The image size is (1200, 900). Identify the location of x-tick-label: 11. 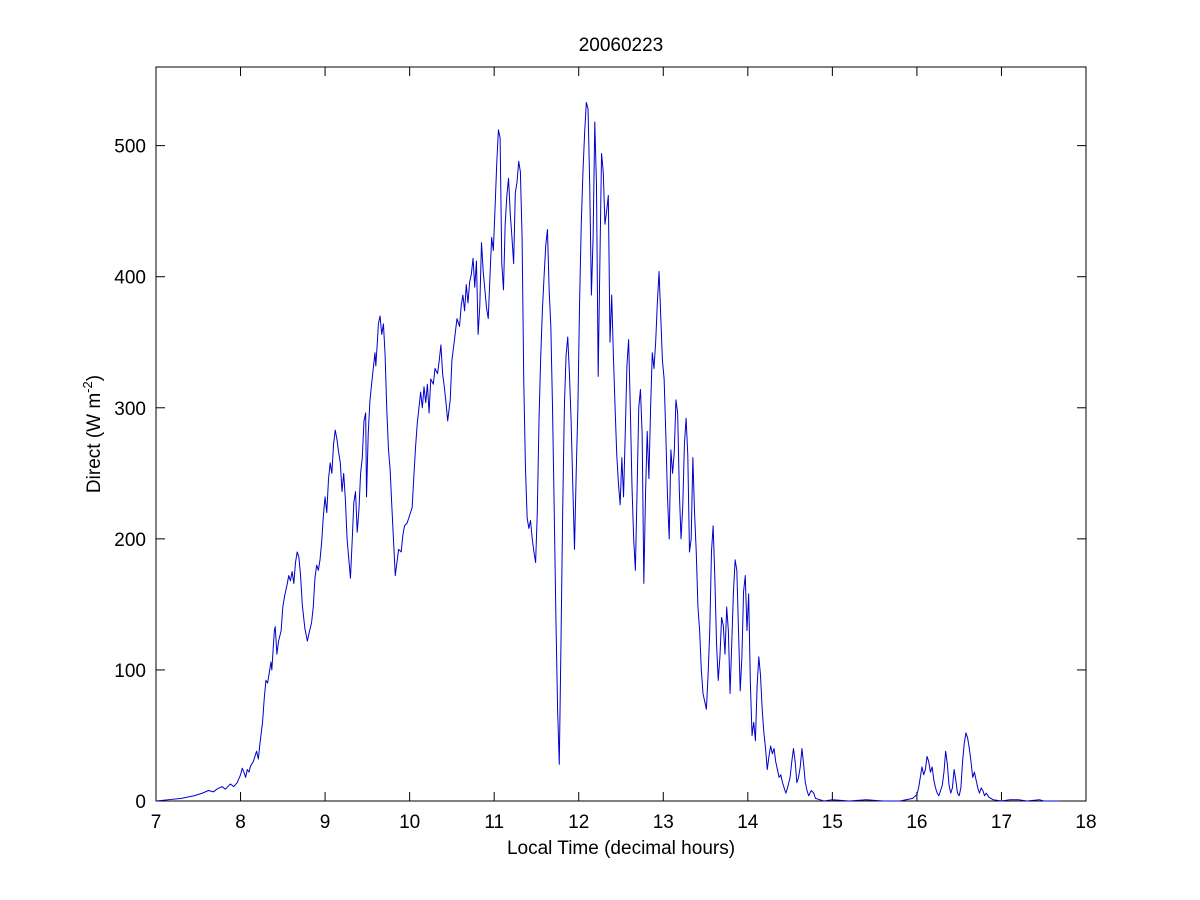
(494, 822).